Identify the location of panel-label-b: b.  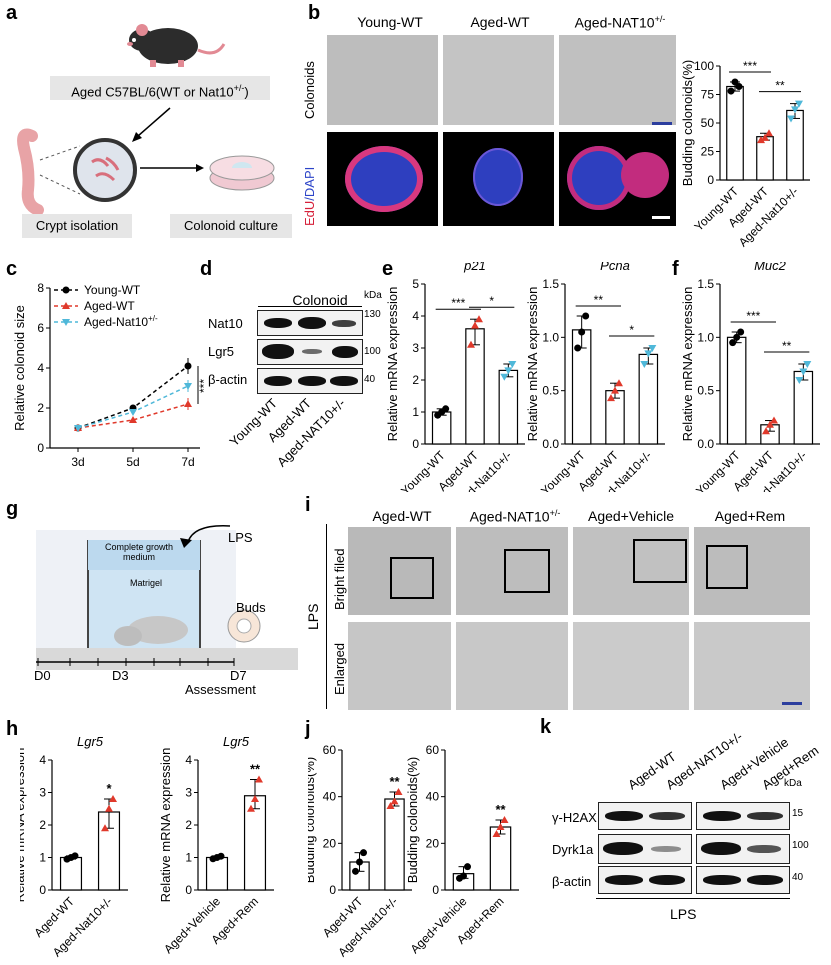
(314, 13).